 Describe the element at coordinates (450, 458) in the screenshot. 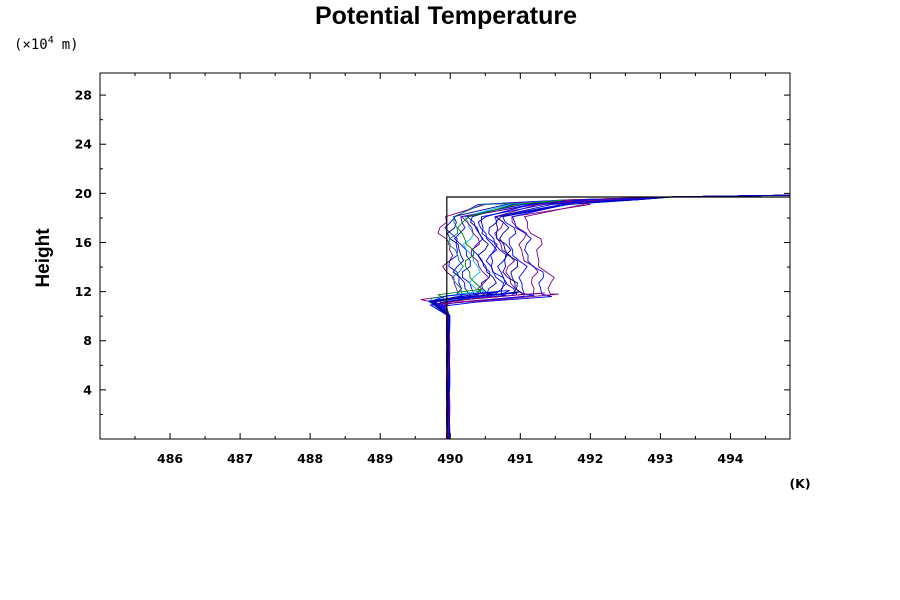

I see `x-tick-label: 490` at that location.